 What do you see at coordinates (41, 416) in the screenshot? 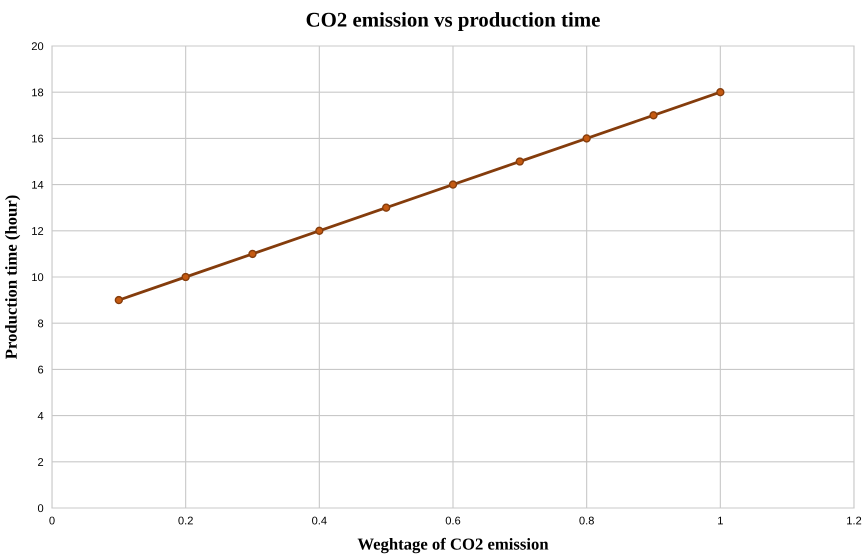
I see `y-tick-label: 4` at bounding box center [41, 416].